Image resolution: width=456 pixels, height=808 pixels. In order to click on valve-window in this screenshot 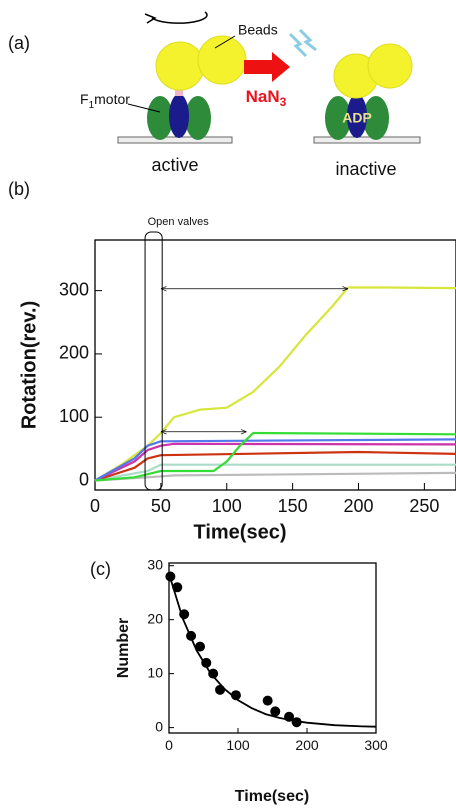, I will do `click(153, 361)`.